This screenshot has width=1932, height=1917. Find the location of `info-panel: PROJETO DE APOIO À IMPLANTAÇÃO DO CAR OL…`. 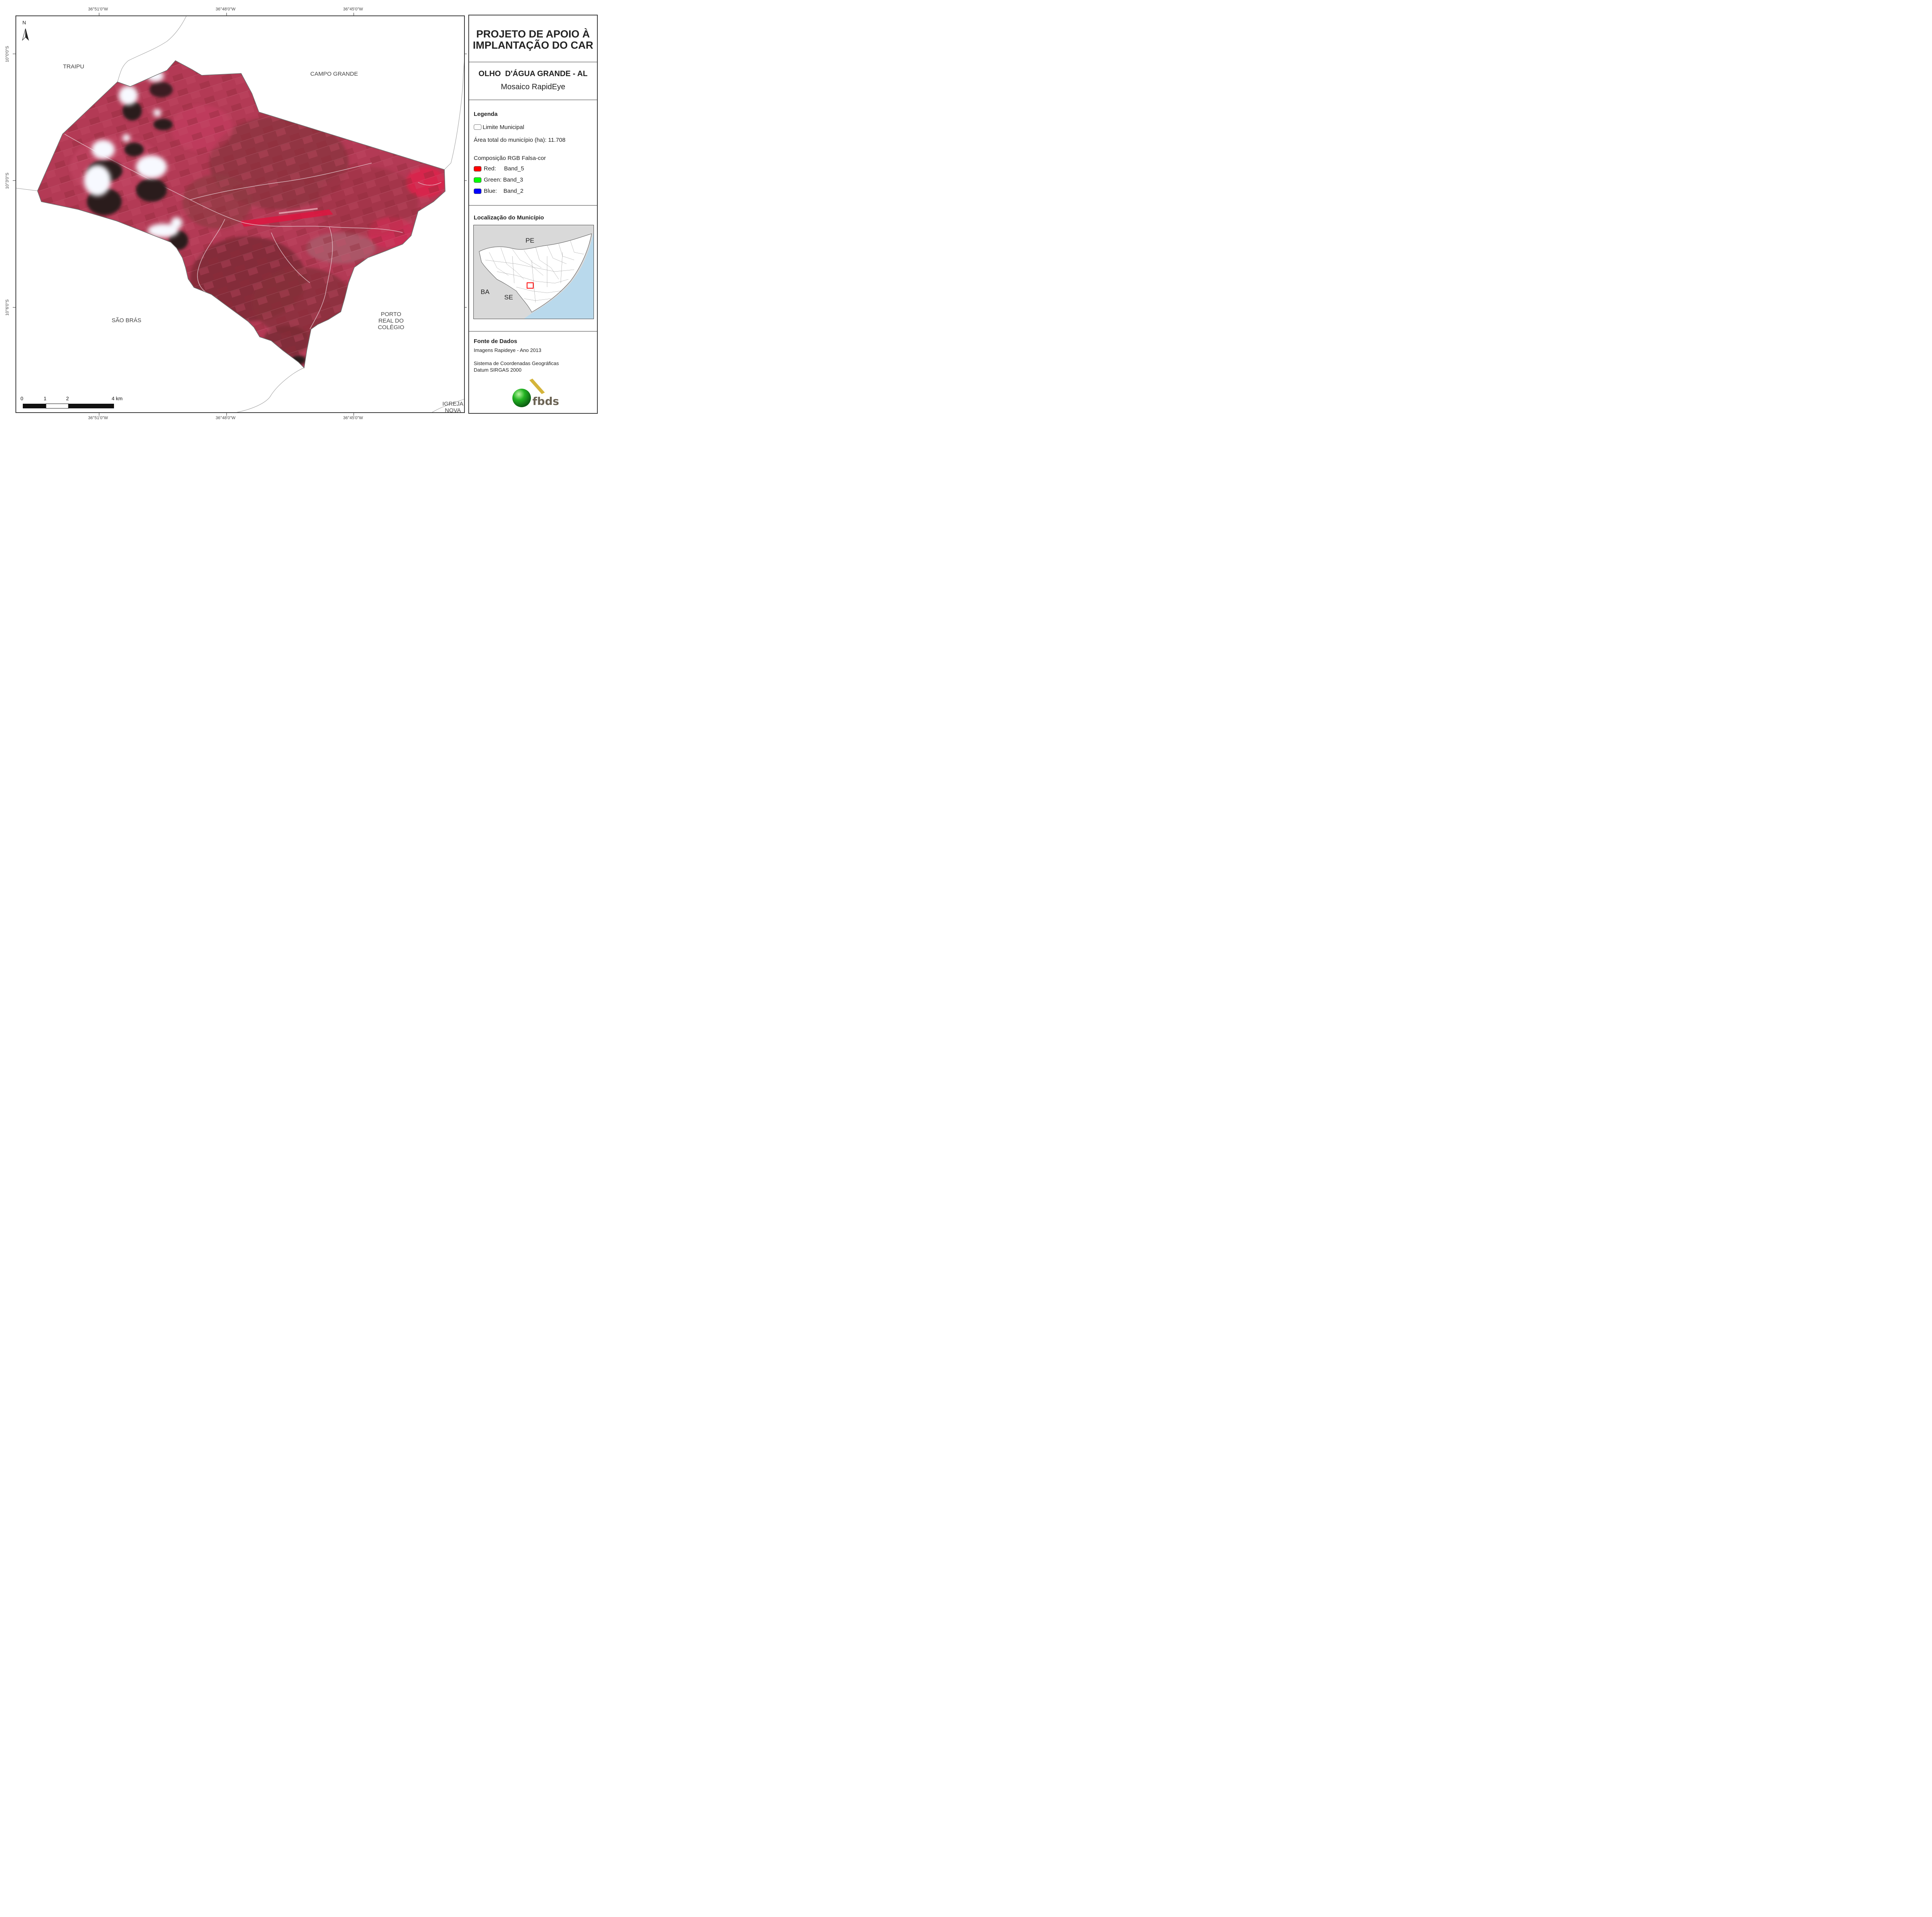

info-panel: PROJETO DE APOIO À IMPLANTAÇÃO DO CAR OL… is located at coordinates (533, 214).